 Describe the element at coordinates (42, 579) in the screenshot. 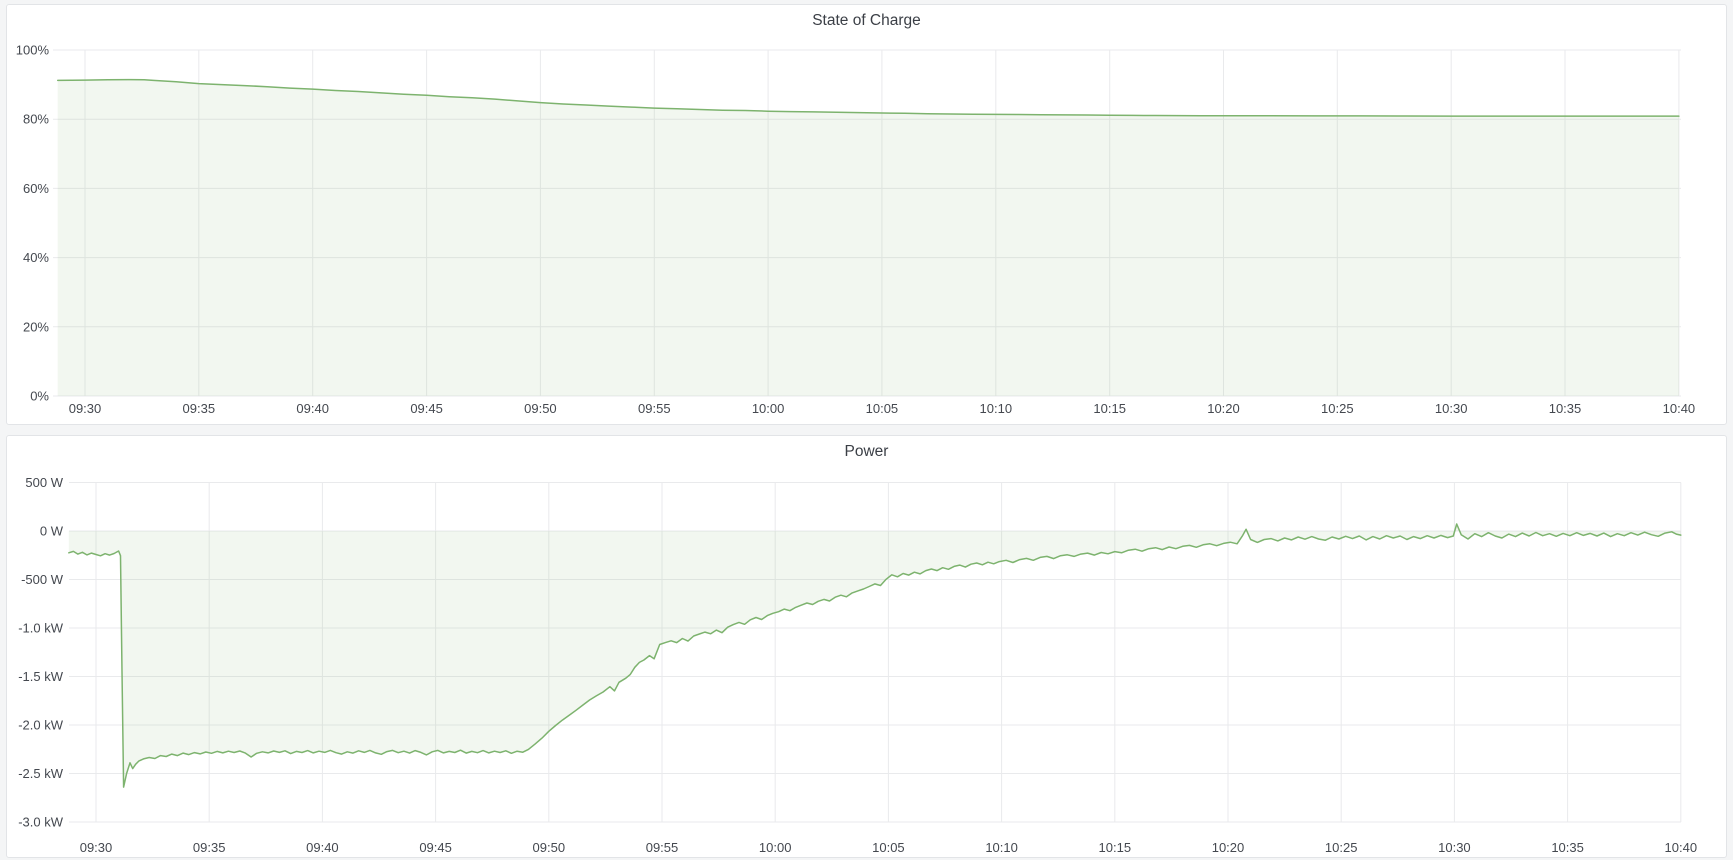

I see `y-axis-tick-label: -500 W` at that location.